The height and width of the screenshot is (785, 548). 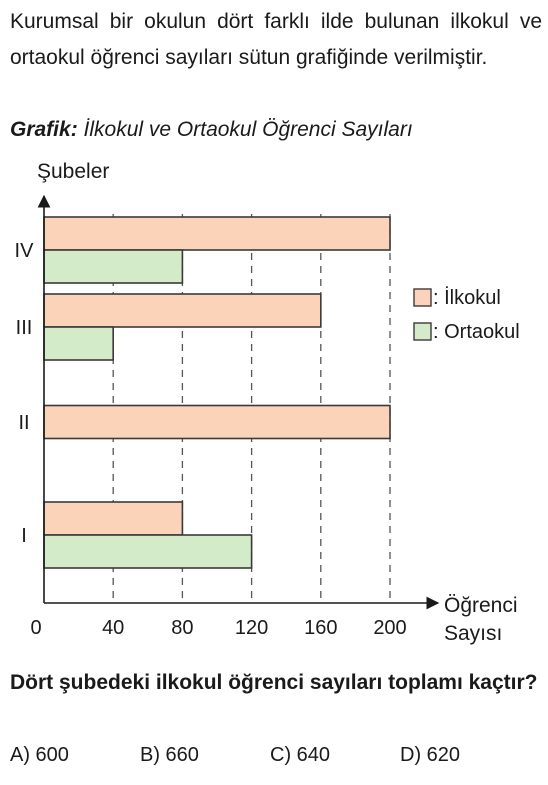 I want to click on y-tick-label-IV: IV, so click(x=25, y=251).